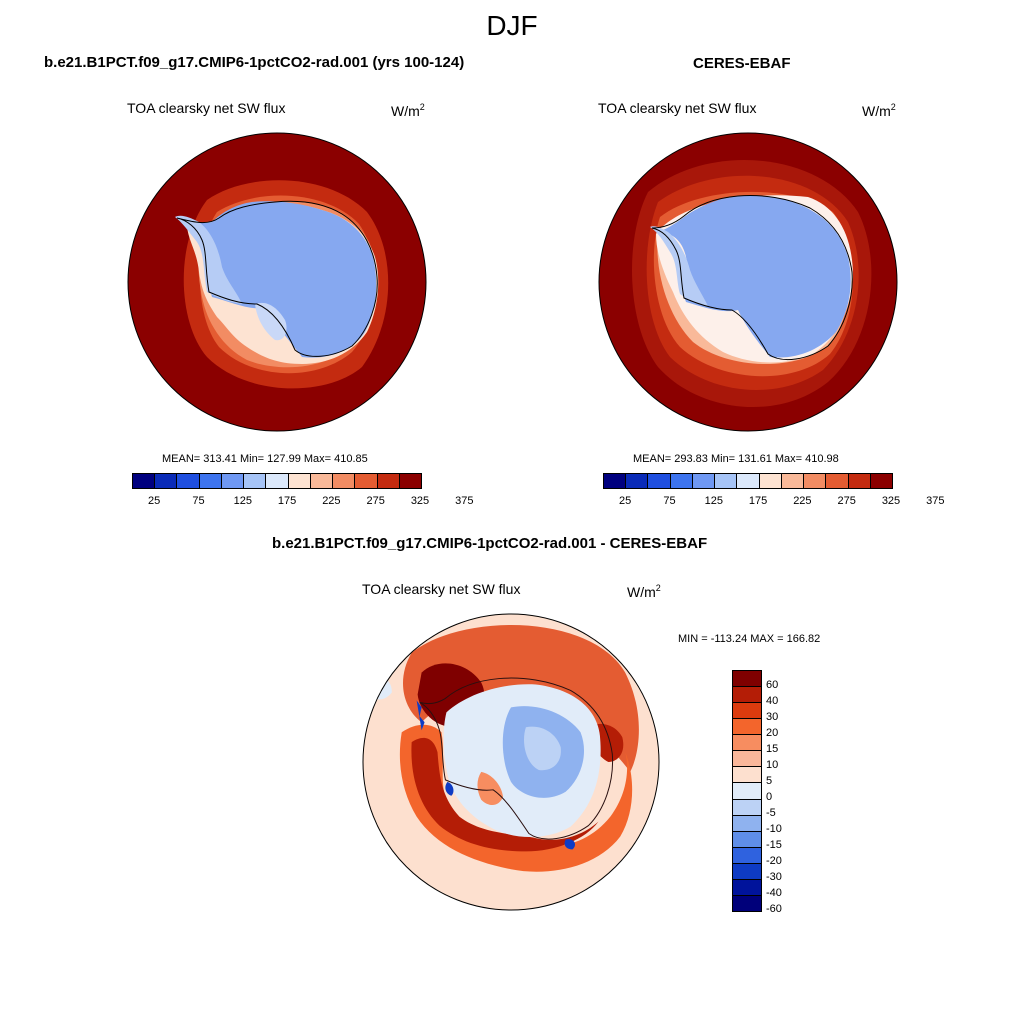  What do you see at coordinates (774, 845) in the screenshot?
I see `colorbar-tick-label: -15` at bounding box center [774, 845].